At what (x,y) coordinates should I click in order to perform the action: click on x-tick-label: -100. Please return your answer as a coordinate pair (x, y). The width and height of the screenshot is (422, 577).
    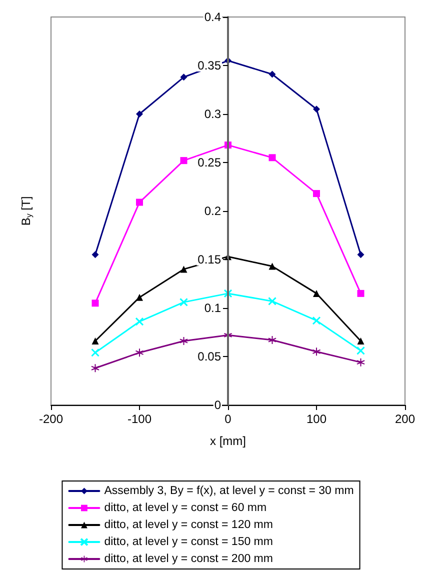
    Looking at the image, I should click on (139, 419).